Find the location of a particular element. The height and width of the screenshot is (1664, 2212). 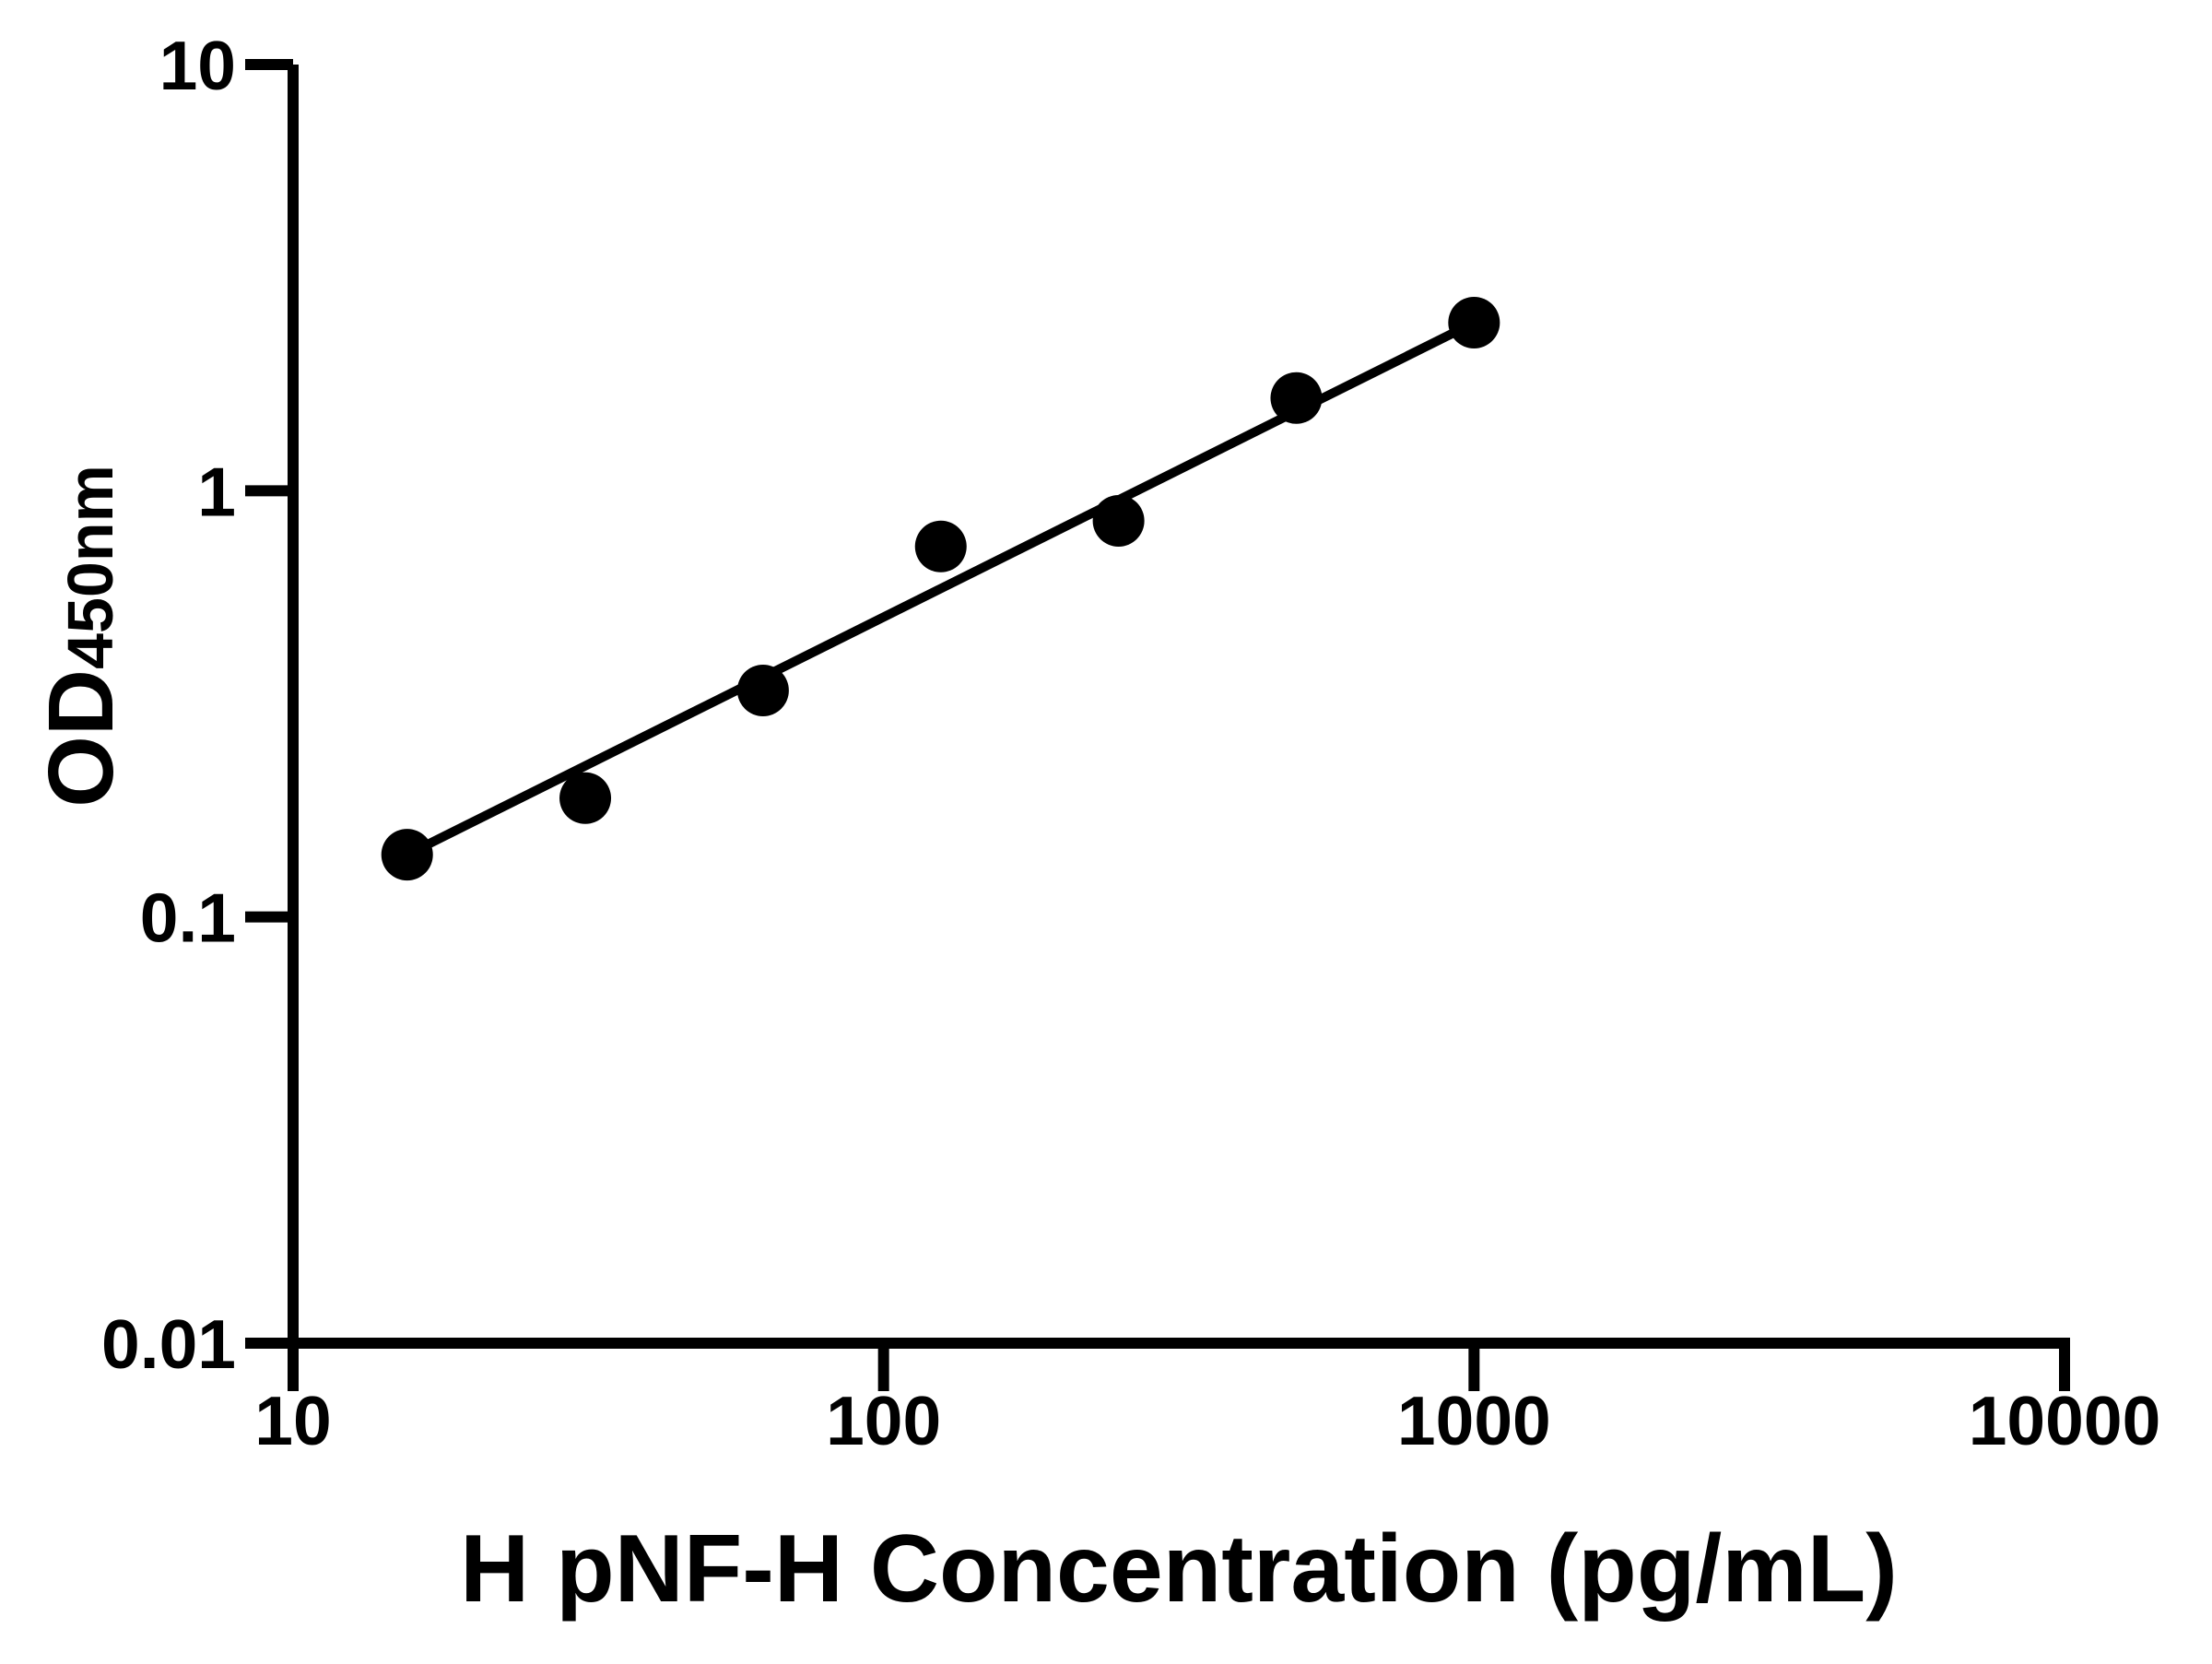

y-axis-title-main: OD is located at coordinates (81, 738).